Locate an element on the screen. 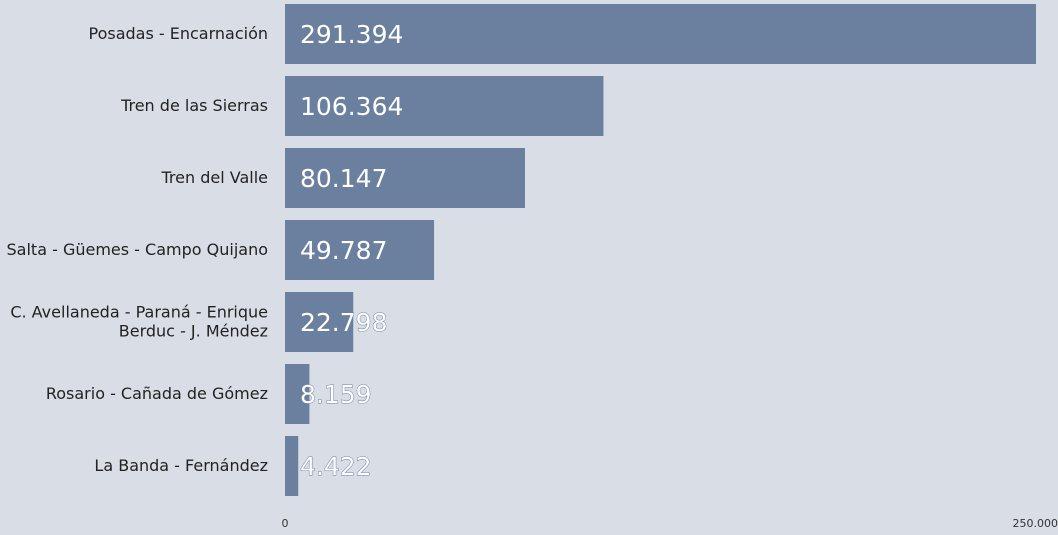 The width and height of the screenshot is (1058, 535). value-label: 49.787 is located at coordinates (343, 250).